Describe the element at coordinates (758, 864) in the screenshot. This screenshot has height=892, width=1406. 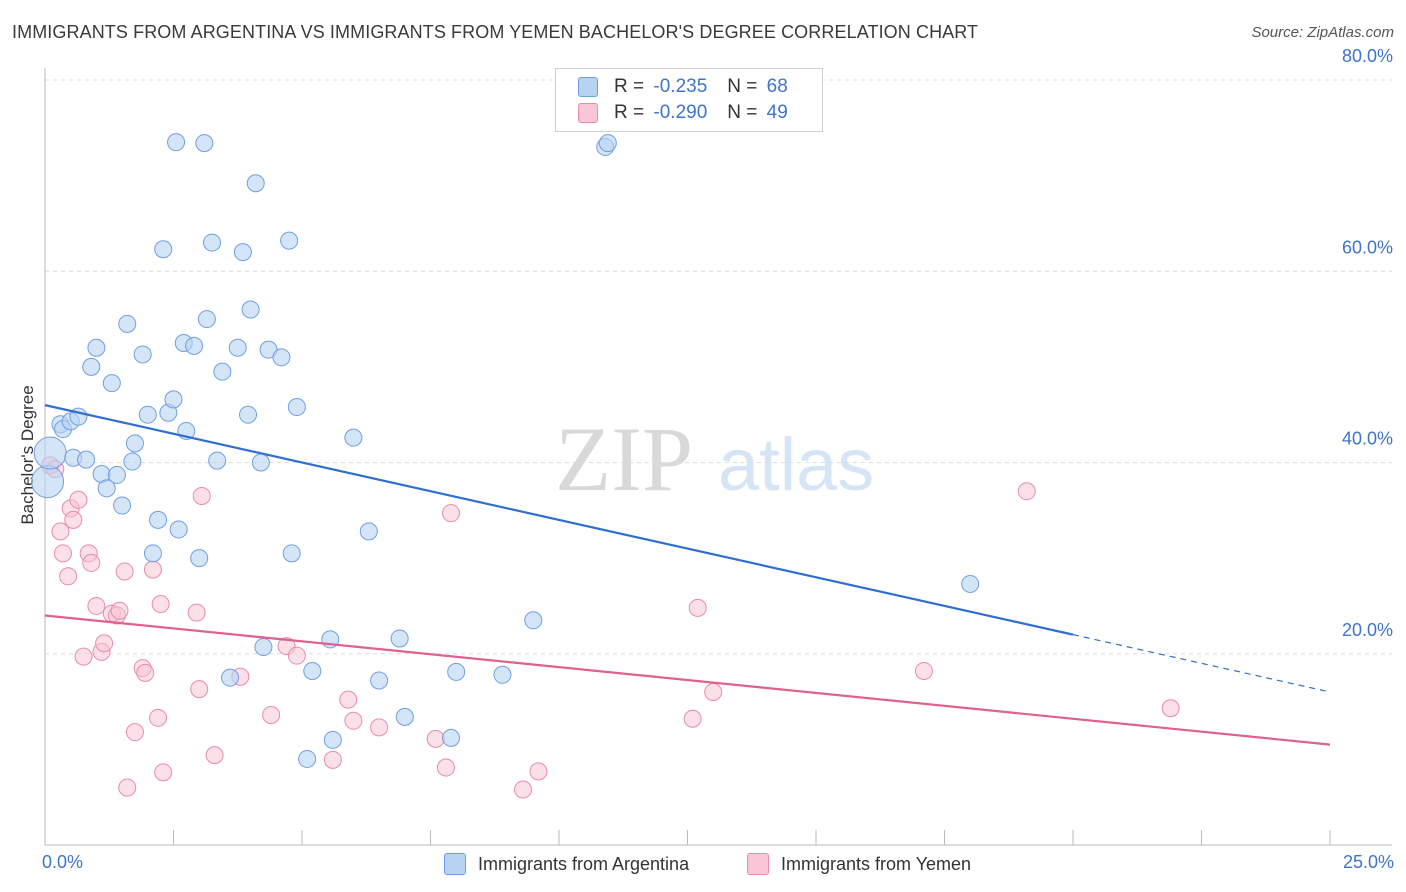
I see `yemen-legend-swatch` at that location.